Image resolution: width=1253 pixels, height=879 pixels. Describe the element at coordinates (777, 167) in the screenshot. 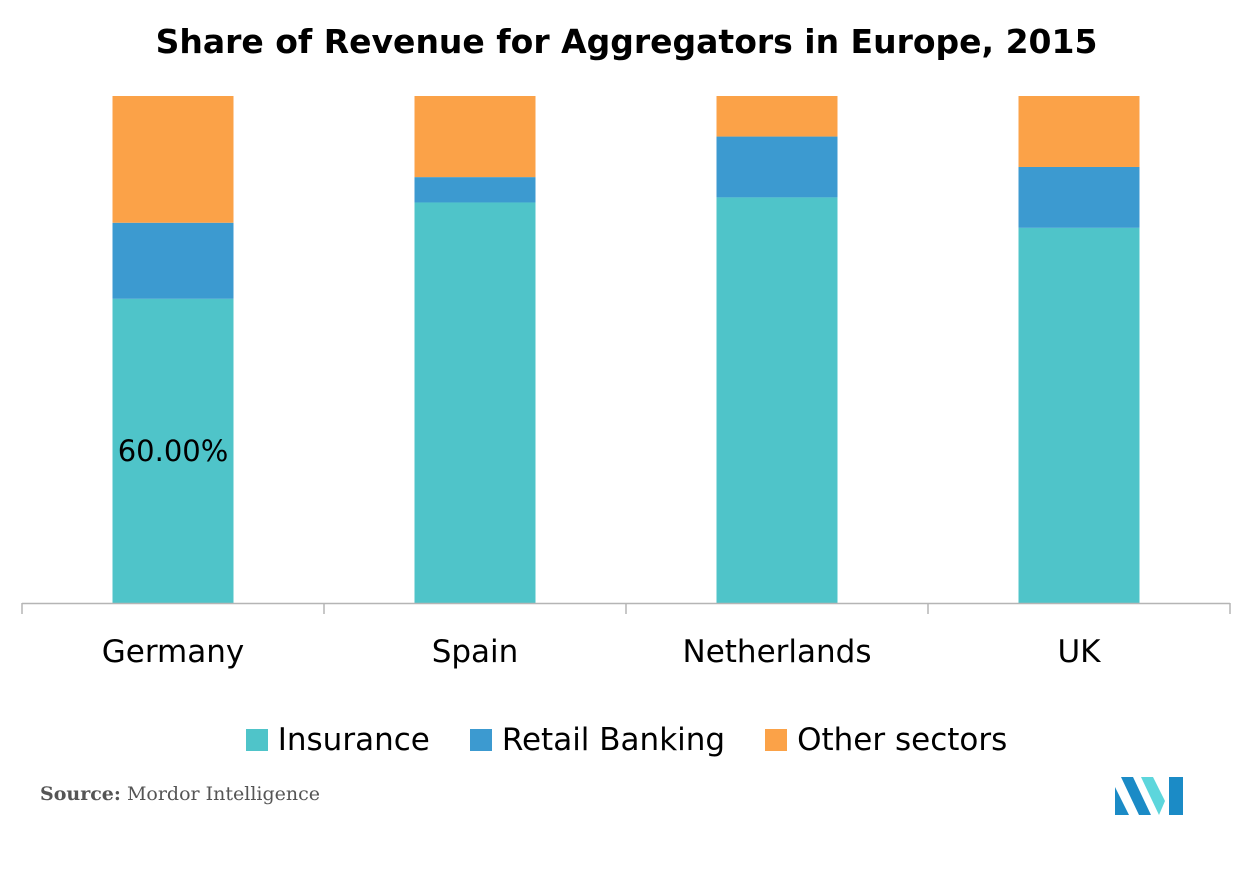

I see `bar-netherlands-retail-banking` at that location.